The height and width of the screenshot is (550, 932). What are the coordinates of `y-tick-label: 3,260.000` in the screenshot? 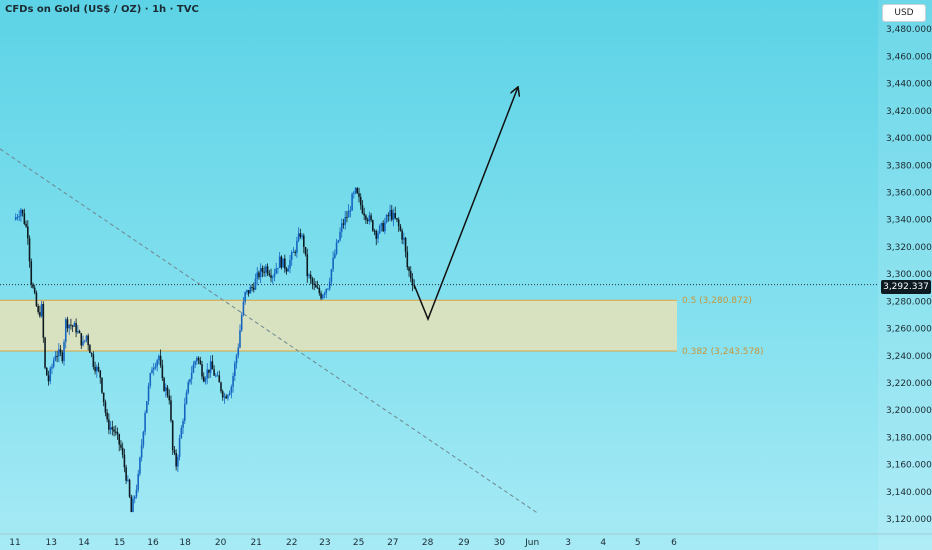 It's located at (909, 330).